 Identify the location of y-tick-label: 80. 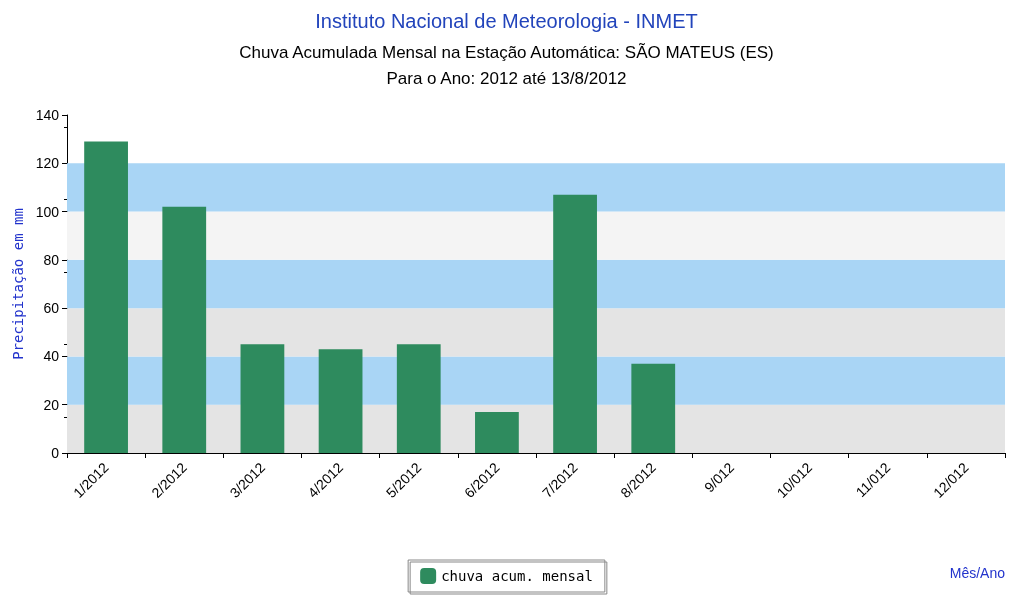
(51, 259).